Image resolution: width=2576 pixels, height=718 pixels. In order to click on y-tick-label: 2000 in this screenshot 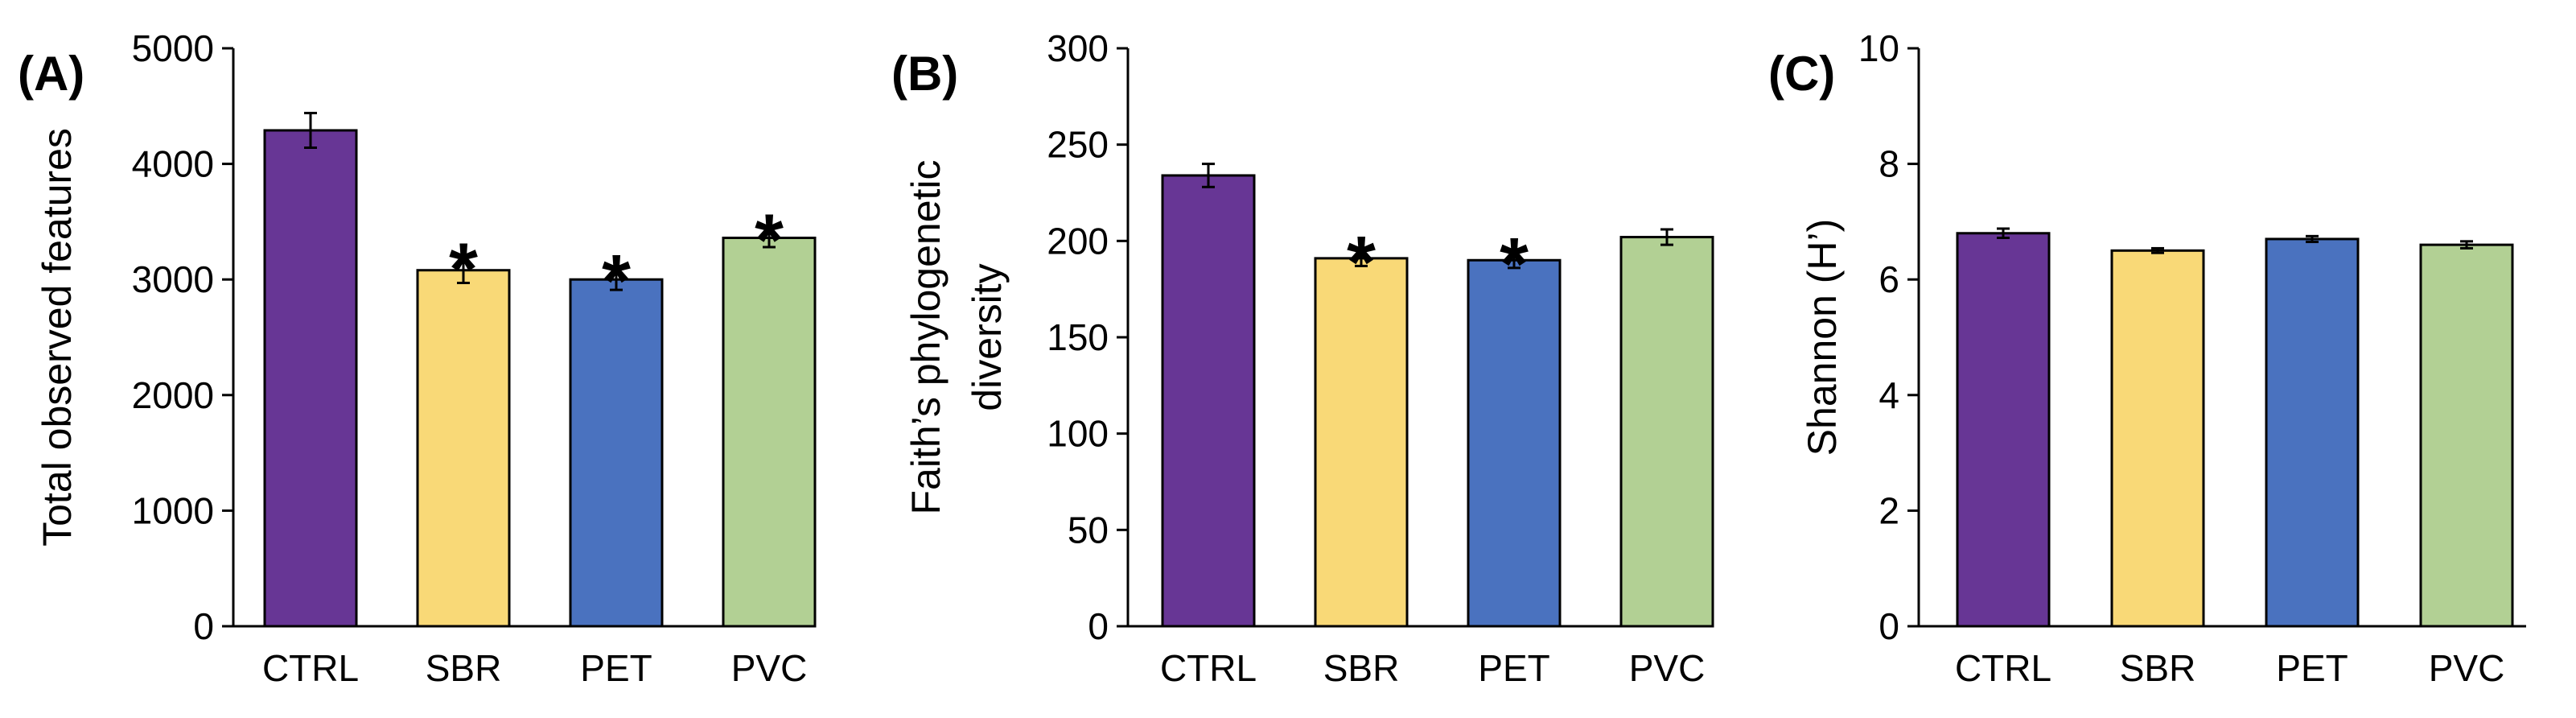, I will do `click(173, 395)`.